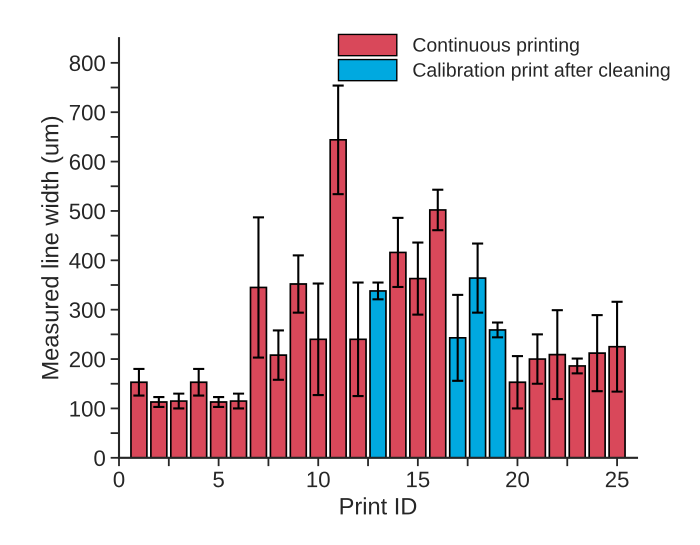 The height and width of the screenshot is (545, 700). What do you see at coordinates (87, 211) in the screenshot?
I see `y-tick-label: 500` at bounding box center [87, 211].